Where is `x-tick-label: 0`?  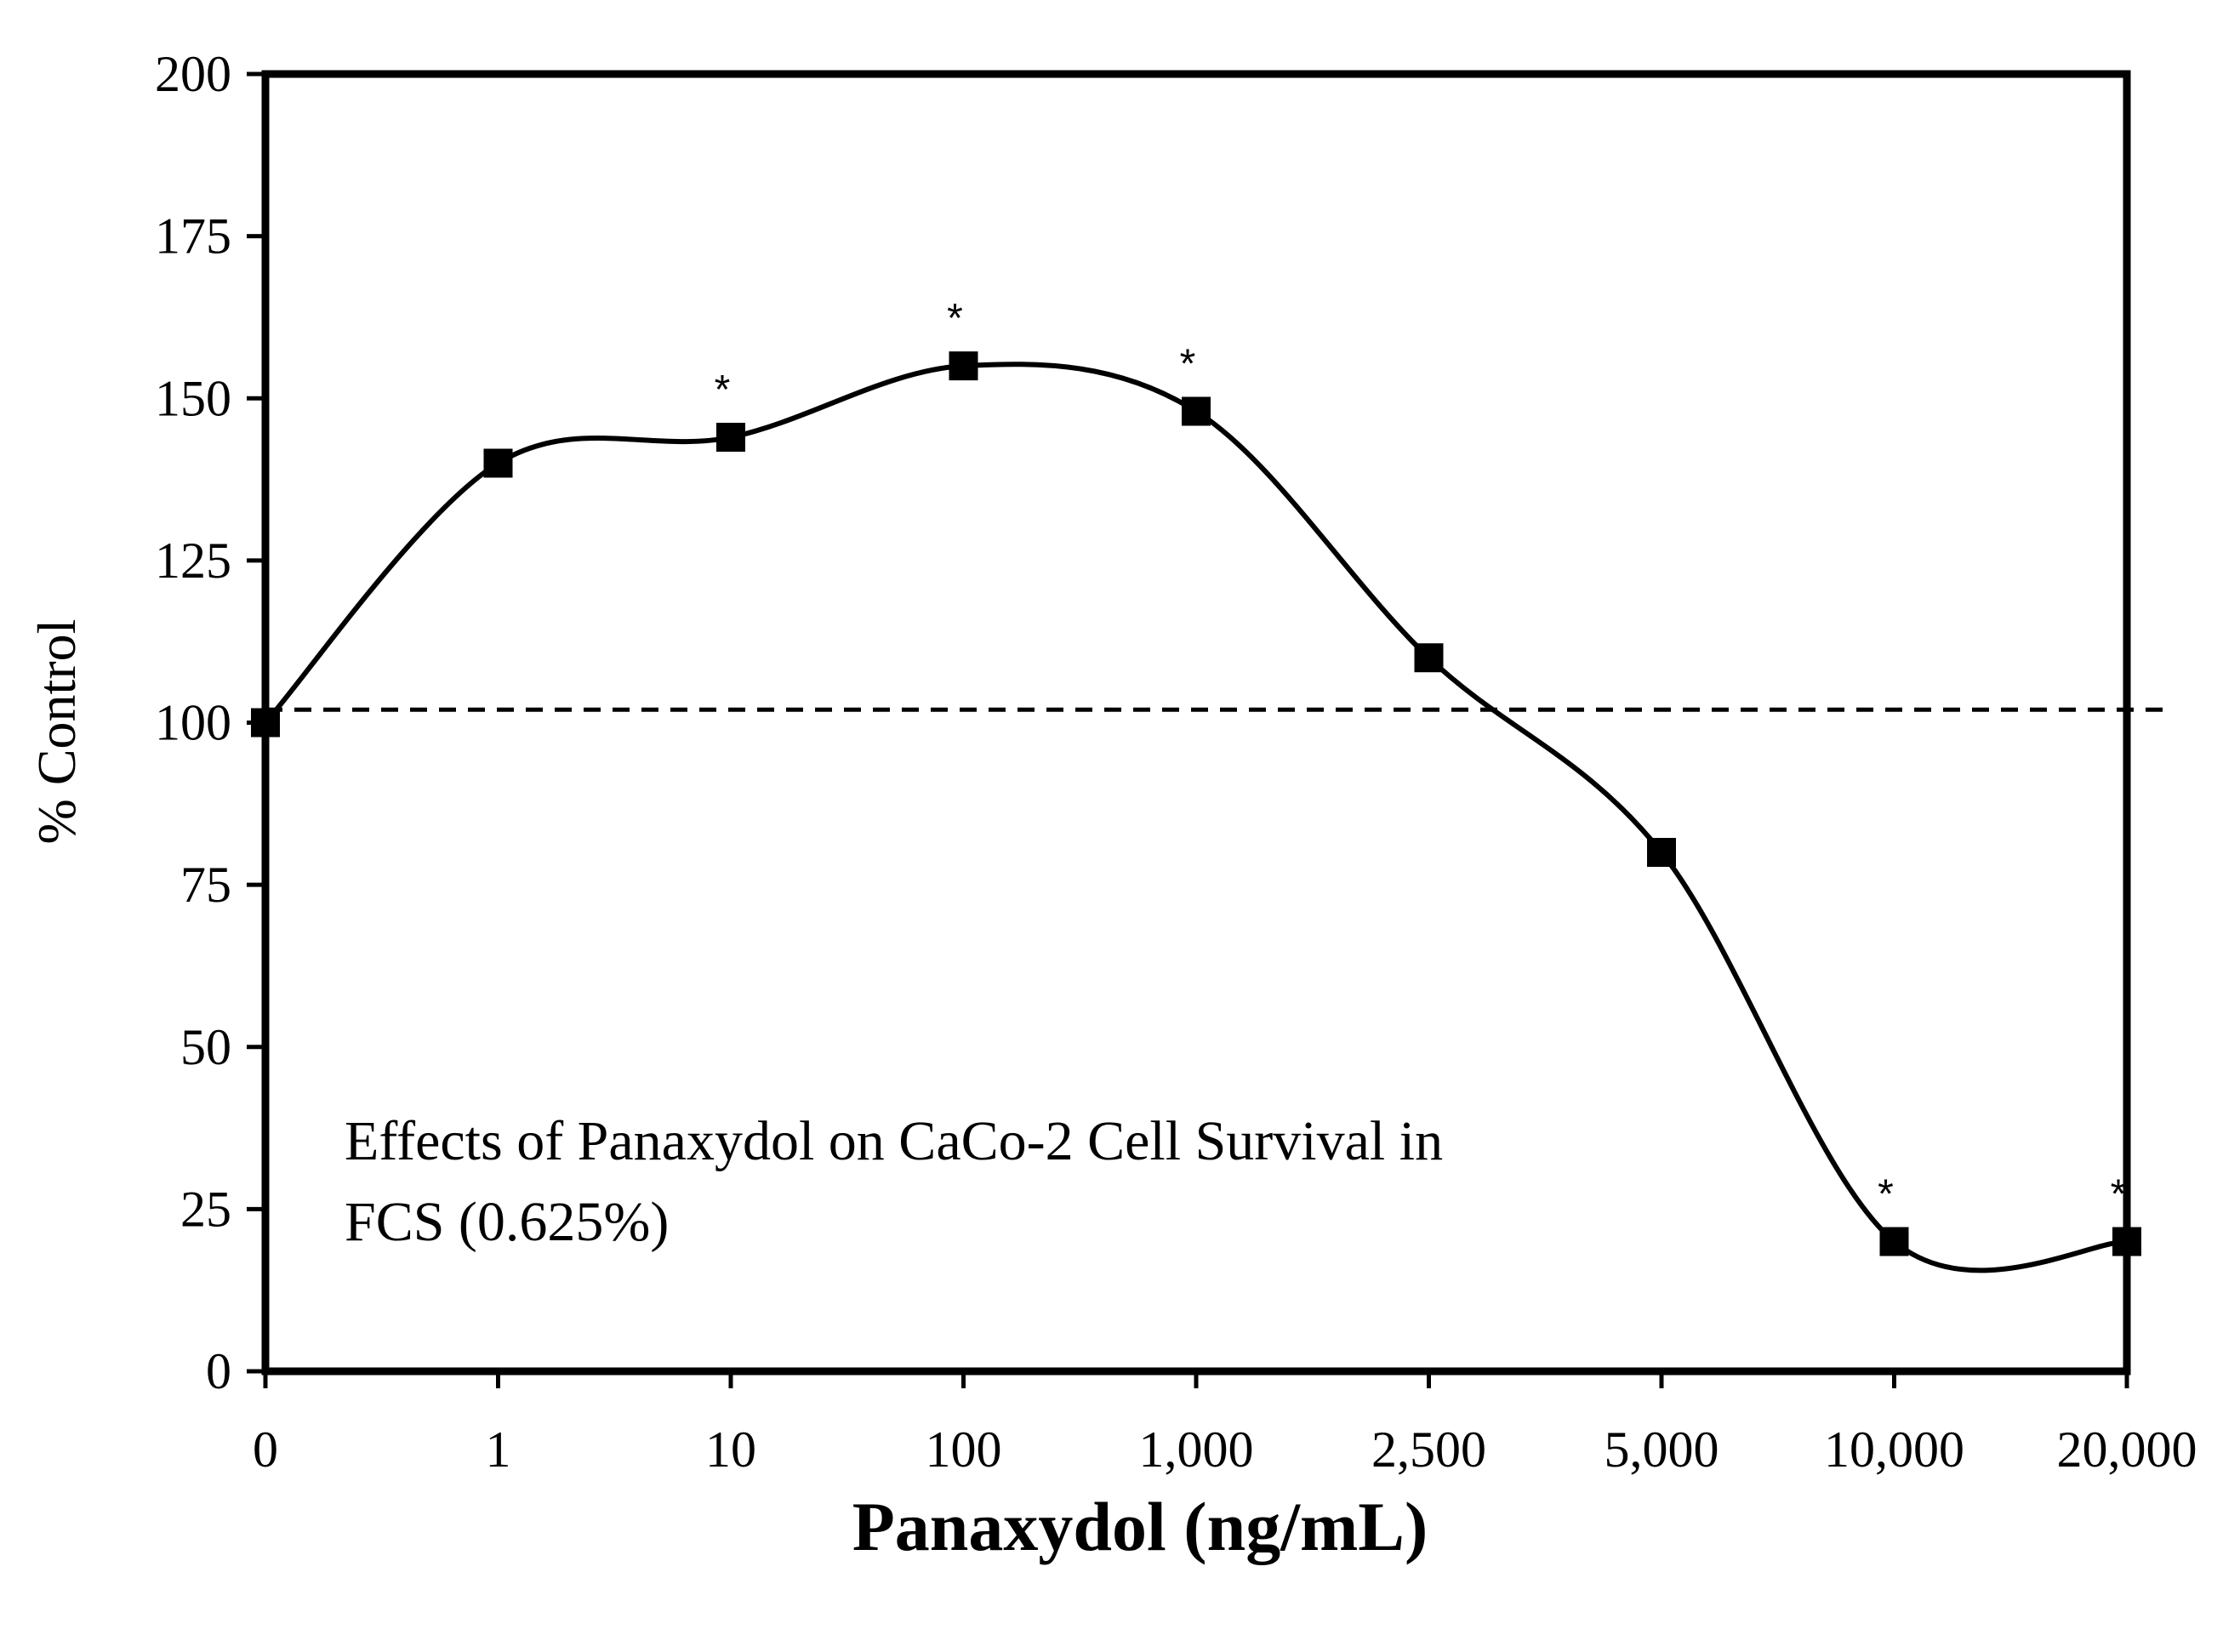
x-tick-label: 0 is located at coordinates (266, 1449).